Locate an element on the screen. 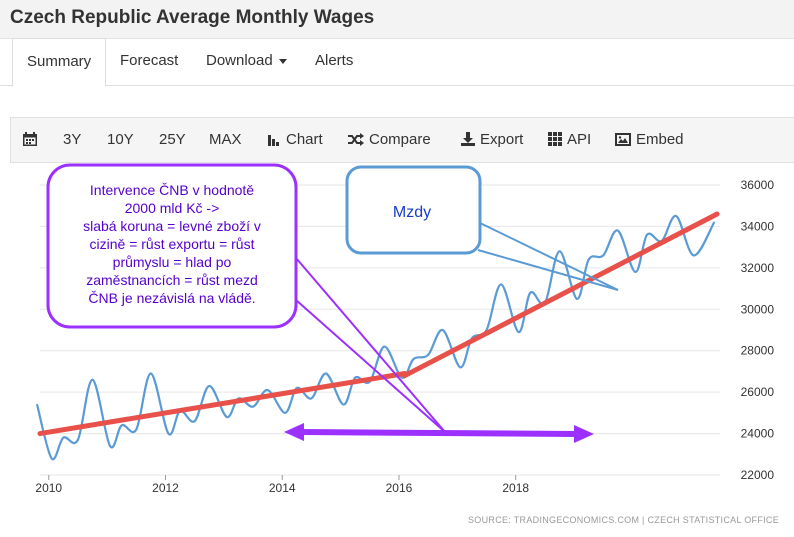 The height and width of the screenshot is (537, 794). tab-bar: Summary Forecast Download Alerts is located at coordinates (397, 62).